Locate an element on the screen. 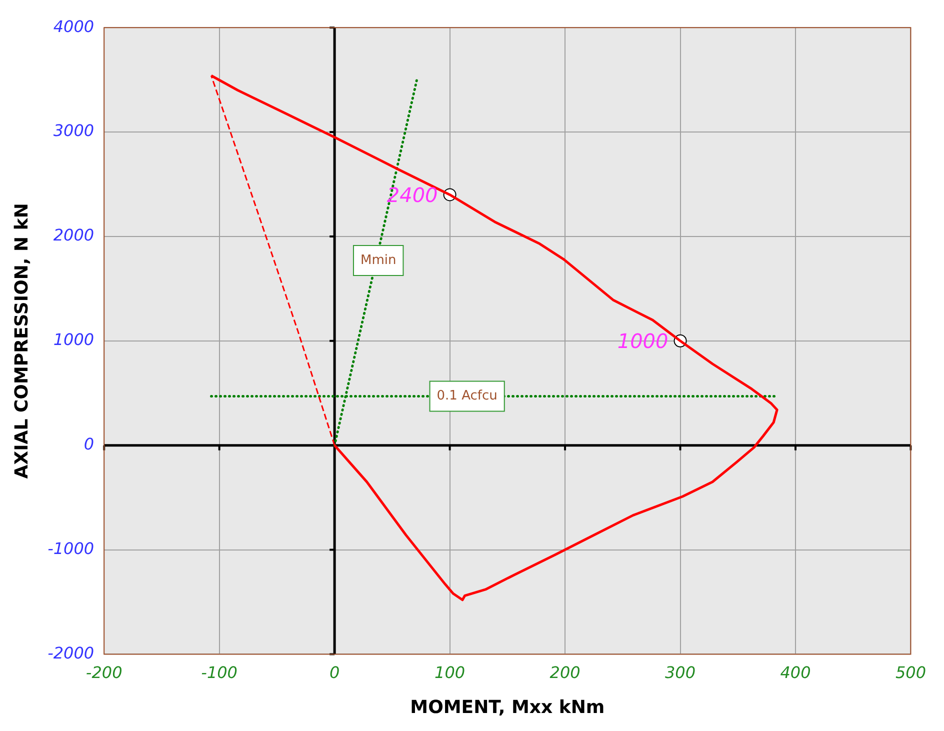 The height and width of the screenshot is (731, 944). y-tick-label: 0 is located at coordinates (89, 444).